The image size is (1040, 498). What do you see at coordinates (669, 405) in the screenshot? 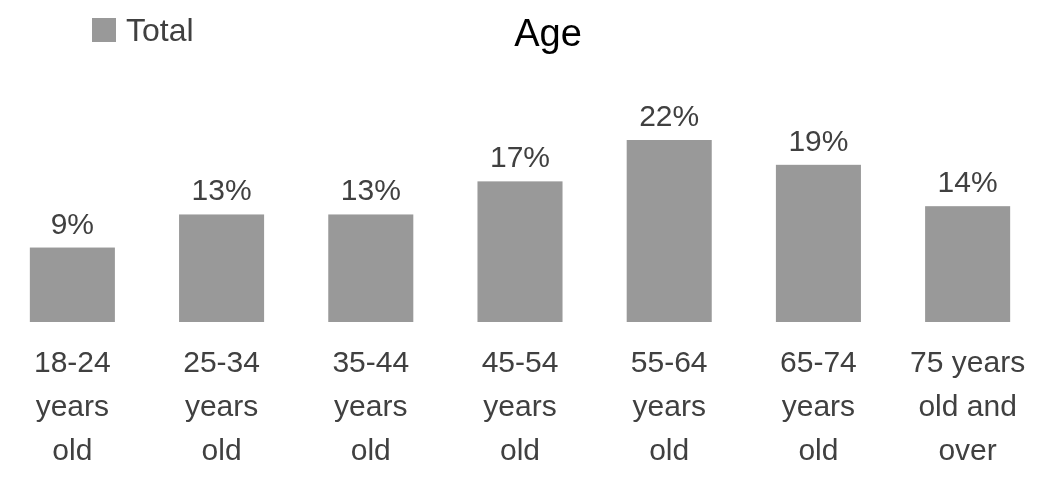
I see `x-tick-label: 55-64 years old` at bounding box center [669, 405].